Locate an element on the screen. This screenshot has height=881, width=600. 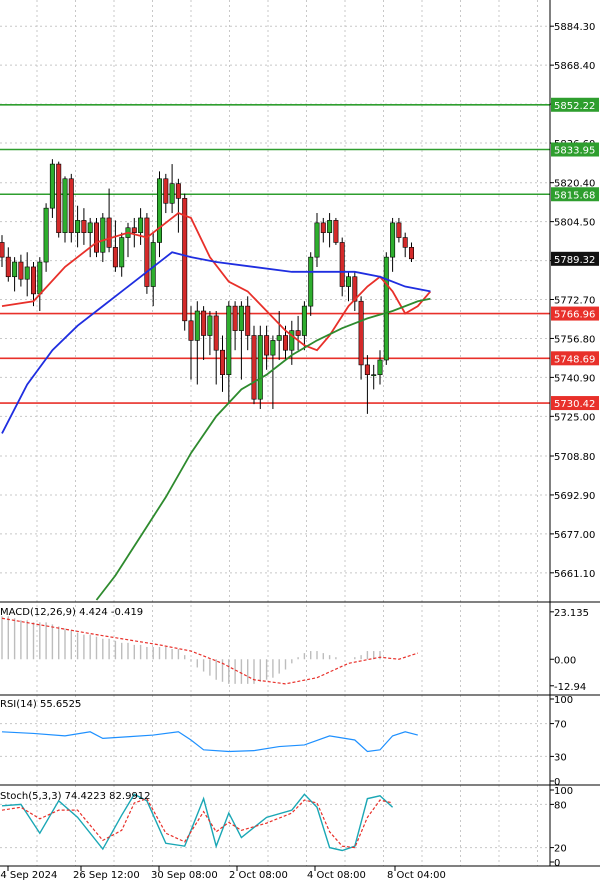
y-tick-label: 5868.40 is located at coordinates (574, 66).